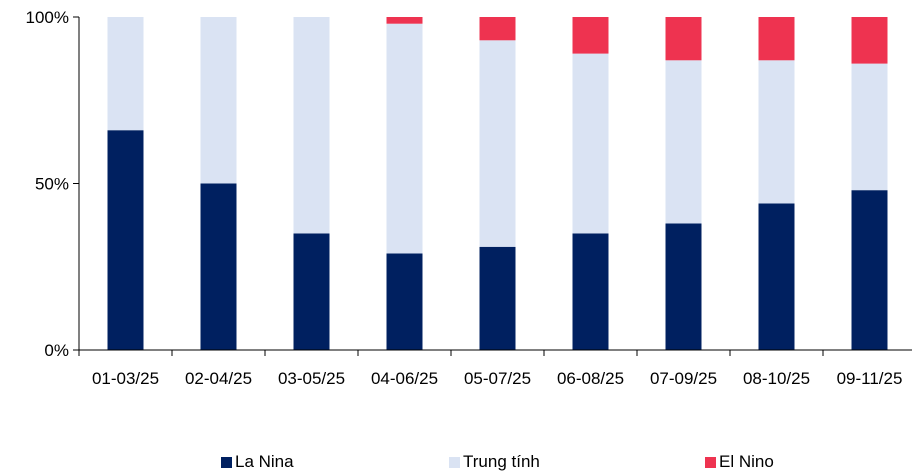 This screenshot has height=475, width=912. I want to click on legend-item-la-nina: La Nina, so click(257, 462).